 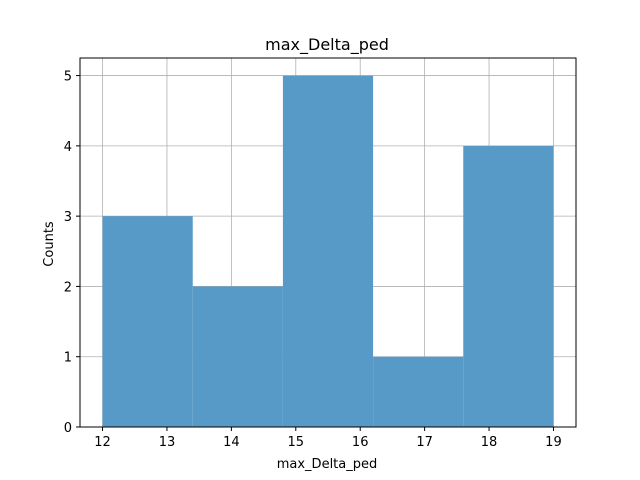 I want to click on y-tick-label-0: 0, so click(x=68, y=428).